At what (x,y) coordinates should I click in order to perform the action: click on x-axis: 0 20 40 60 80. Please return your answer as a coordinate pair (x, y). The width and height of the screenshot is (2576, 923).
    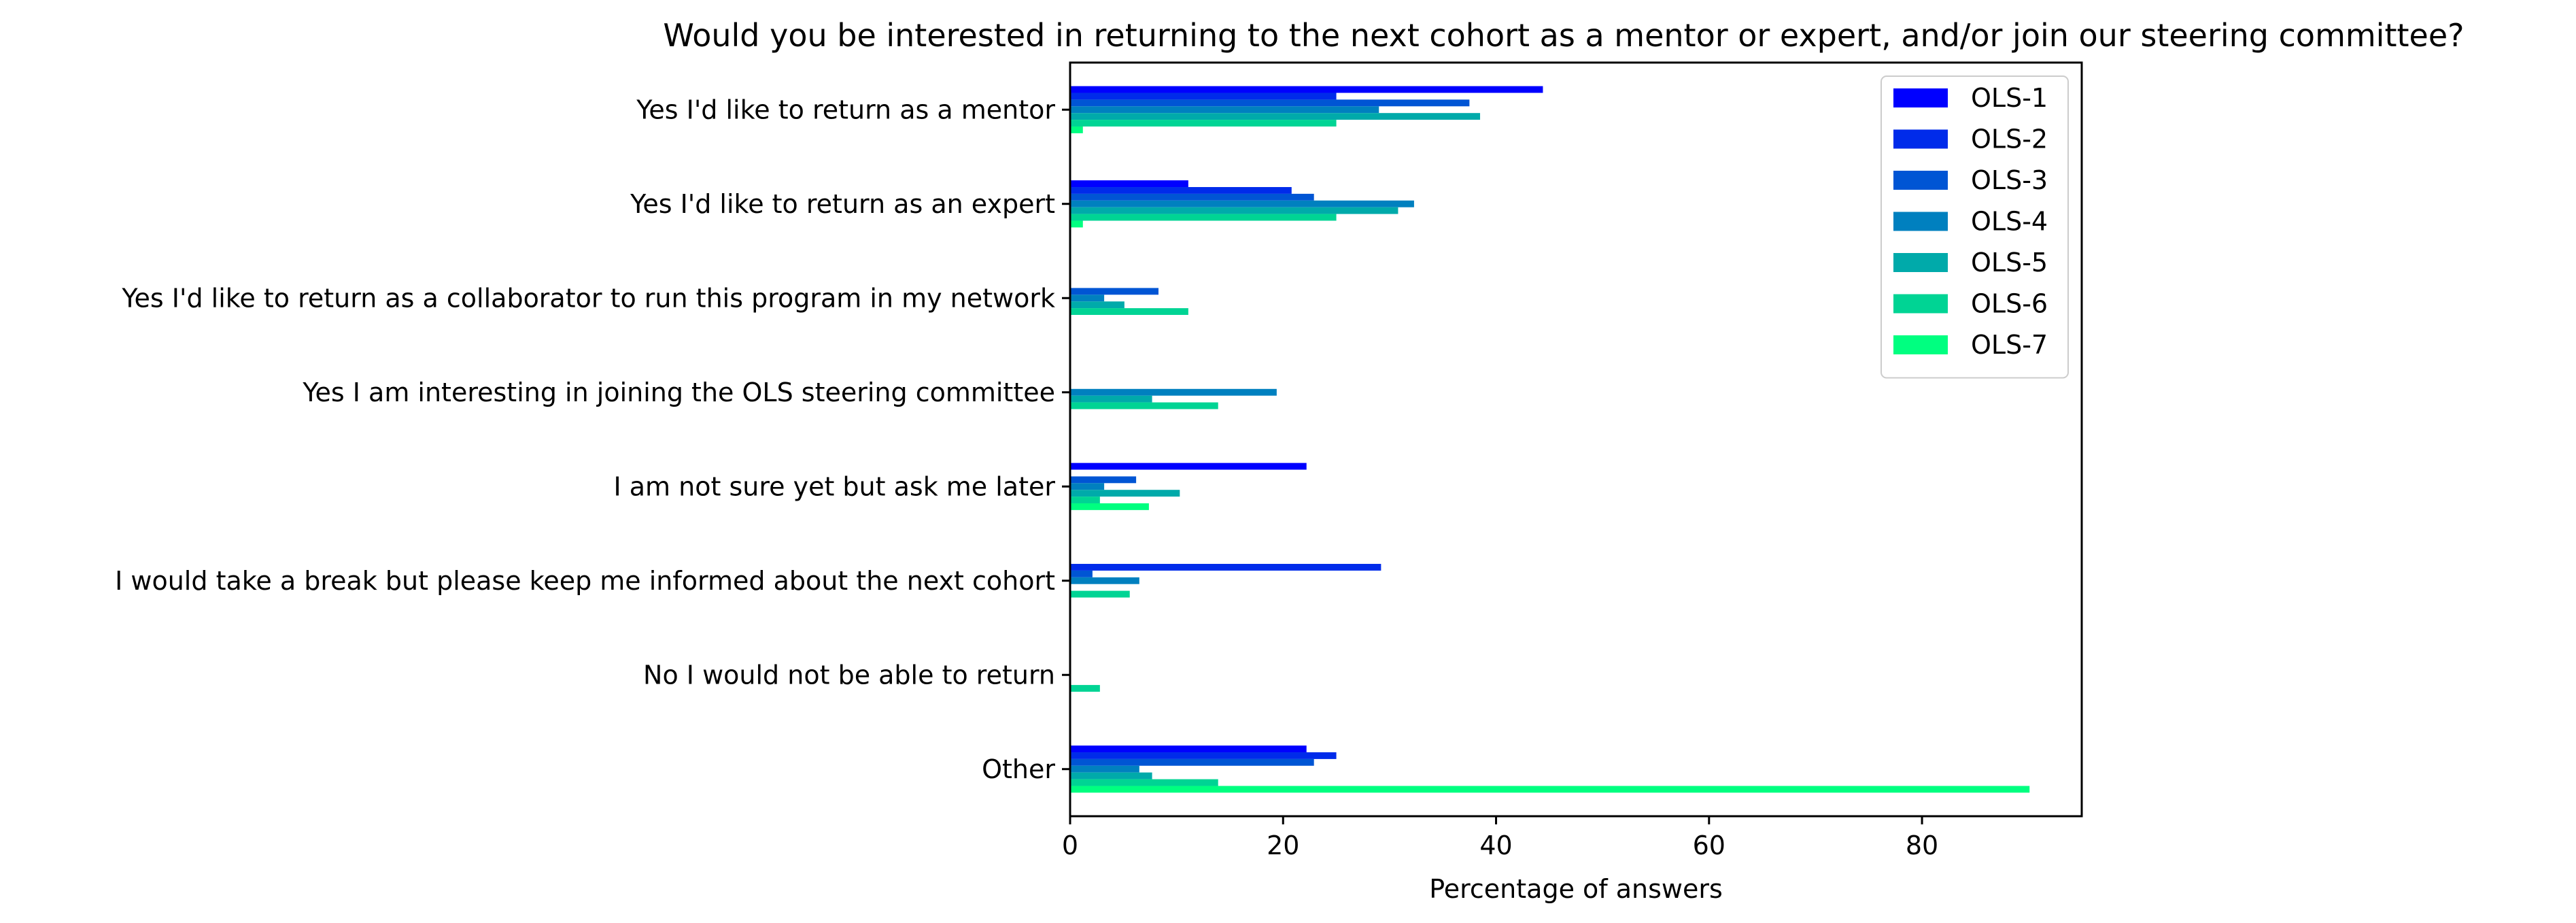
    Looking at the image, I should click on (1500, 838).